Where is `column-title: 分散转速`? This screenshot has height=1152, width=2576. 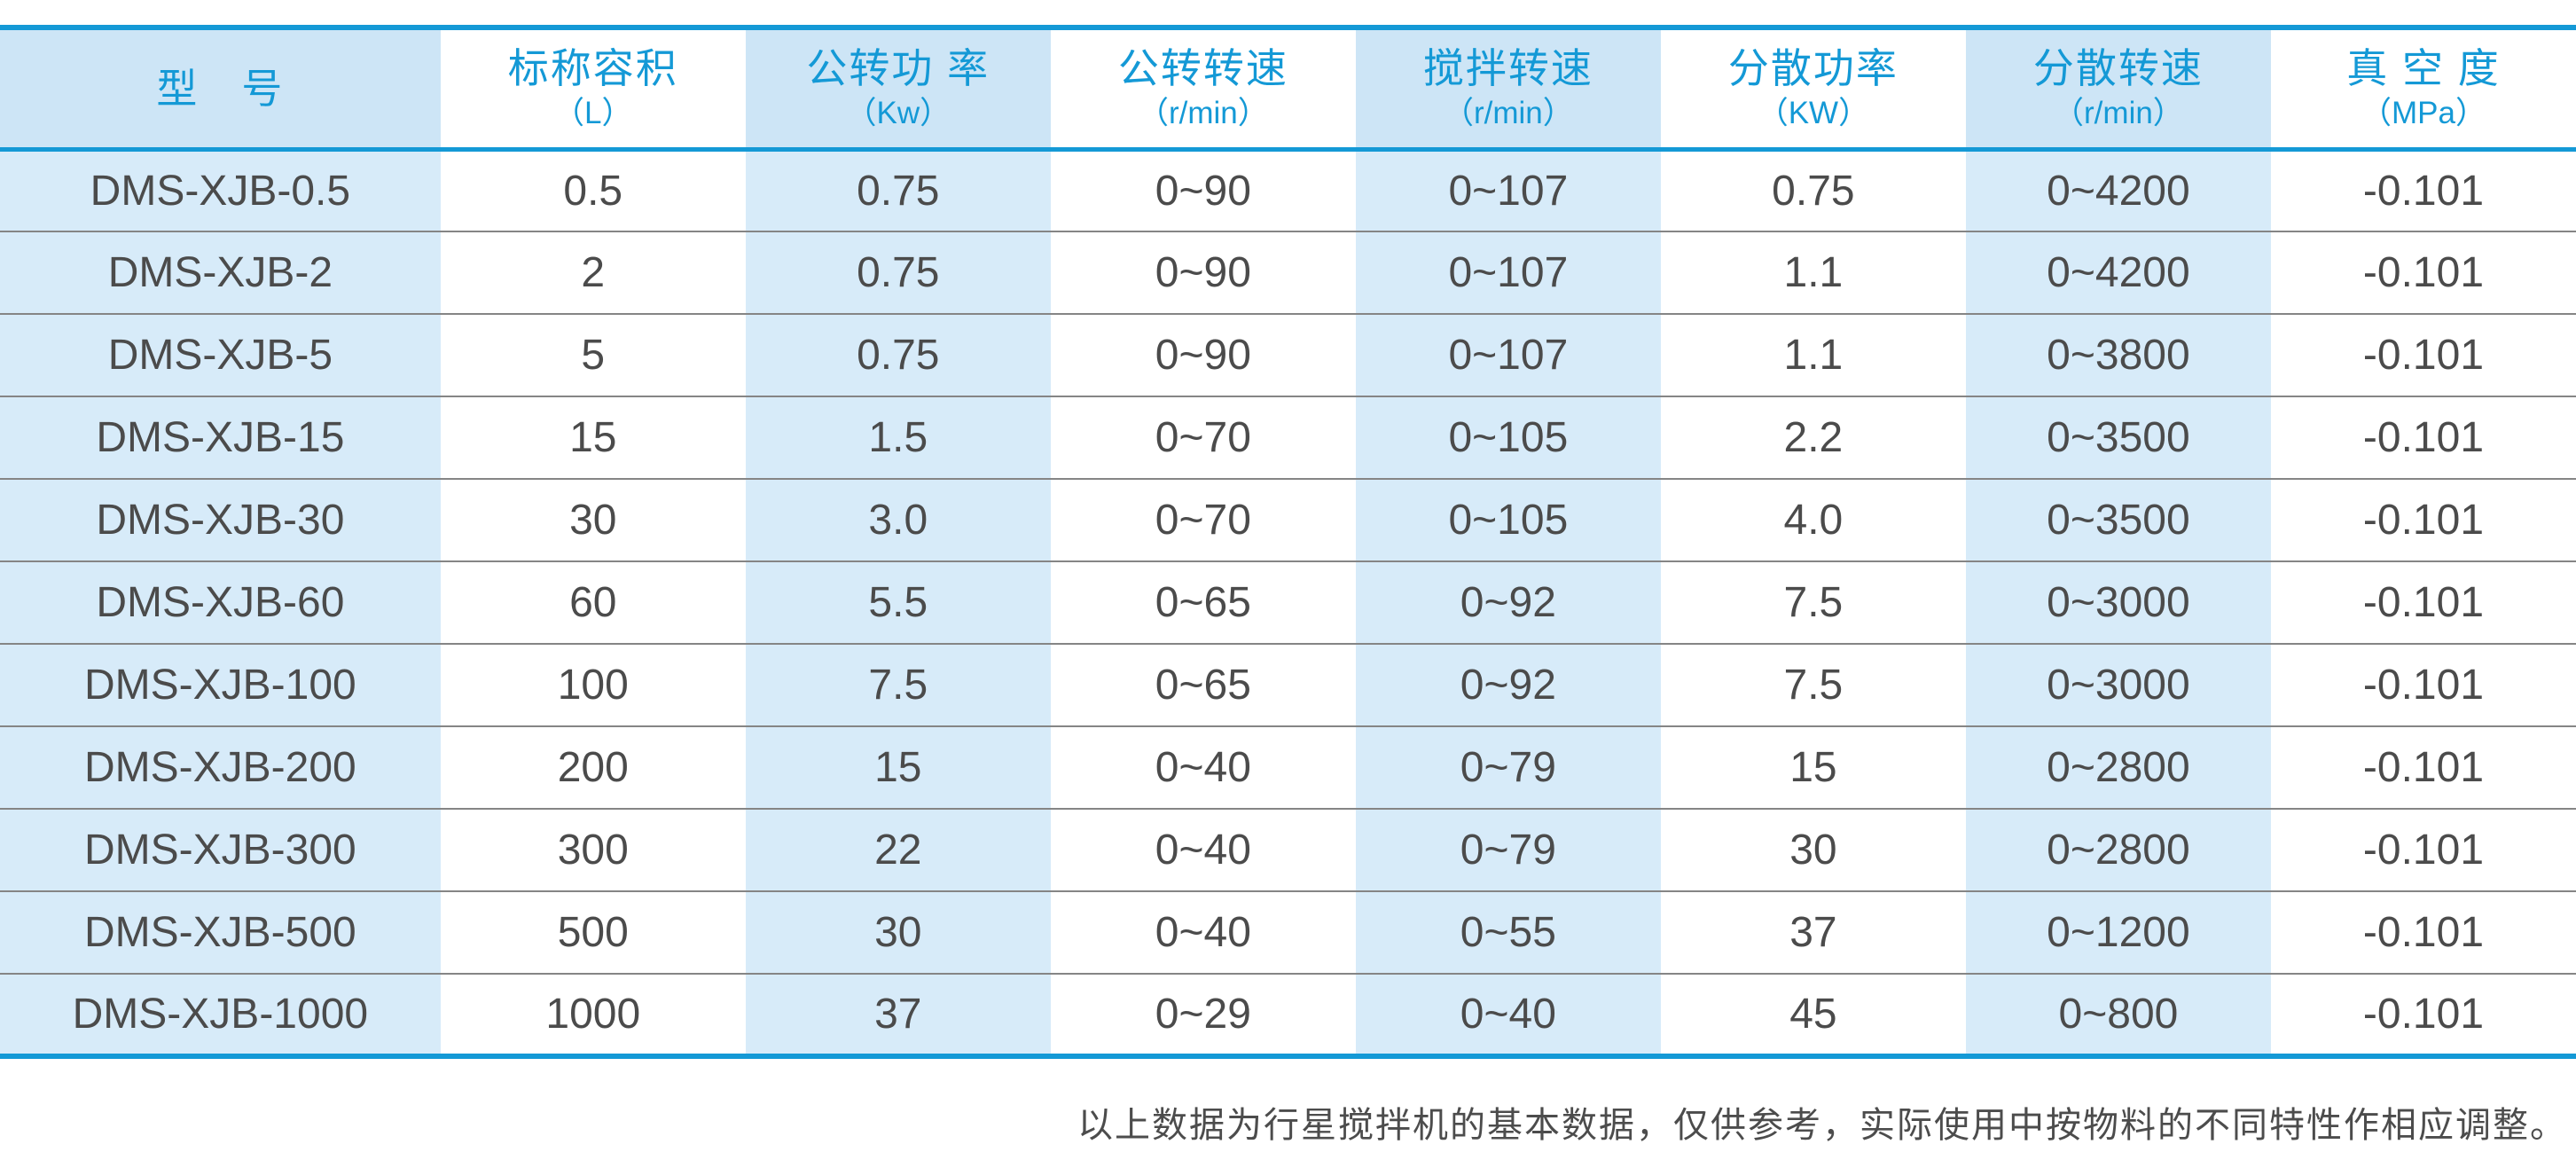 column-title: 分散转速 is located at coordinates (2118, 69).